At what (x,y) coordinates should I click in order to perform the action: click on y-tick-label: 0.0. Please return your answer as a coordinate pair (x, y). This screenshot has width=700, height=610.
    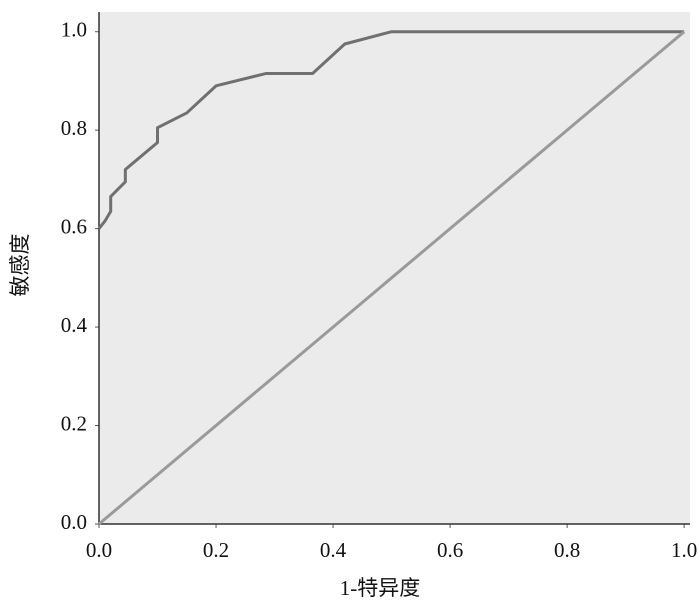
    Looking at the image, I should click on (74, 522).